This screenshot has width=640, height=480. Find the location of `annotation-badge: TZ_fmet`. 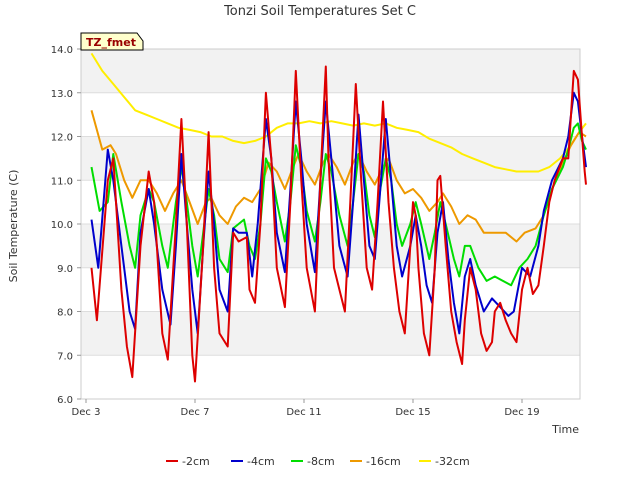

annotation-badge: TZ_fmet is located at coordinates (112, 41).